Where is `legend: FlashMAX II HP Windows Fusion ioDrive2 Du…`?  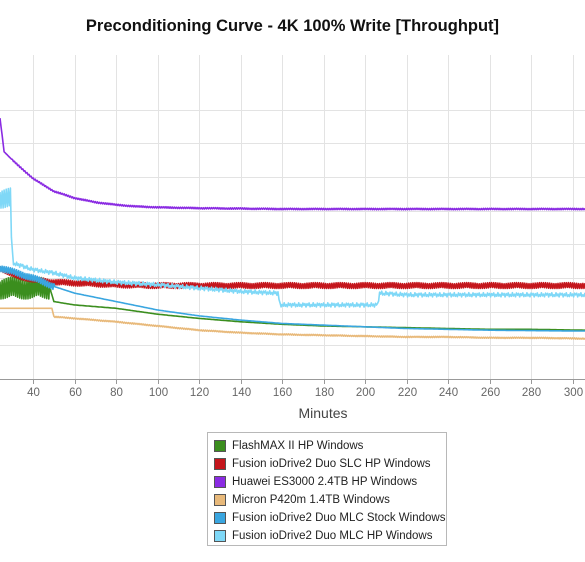
legend: FlashMAX II HP Windows Fusion ioDrive2 Du… is located at coordinates (327, 489).